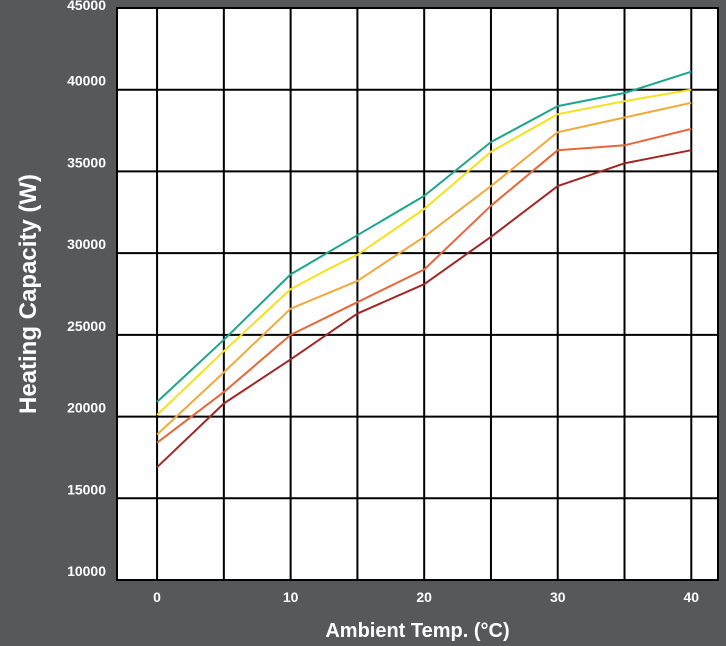  I want to click on x-tick-label: 20, so click(424, 597).